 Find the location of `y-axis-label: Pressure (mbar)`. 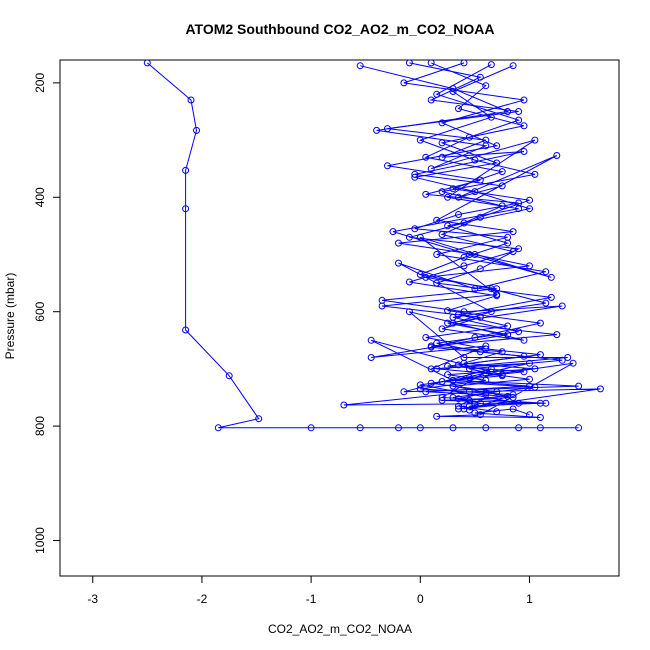

y-axis-label: Pressure (mbar) is located at coordinates (10, 316).